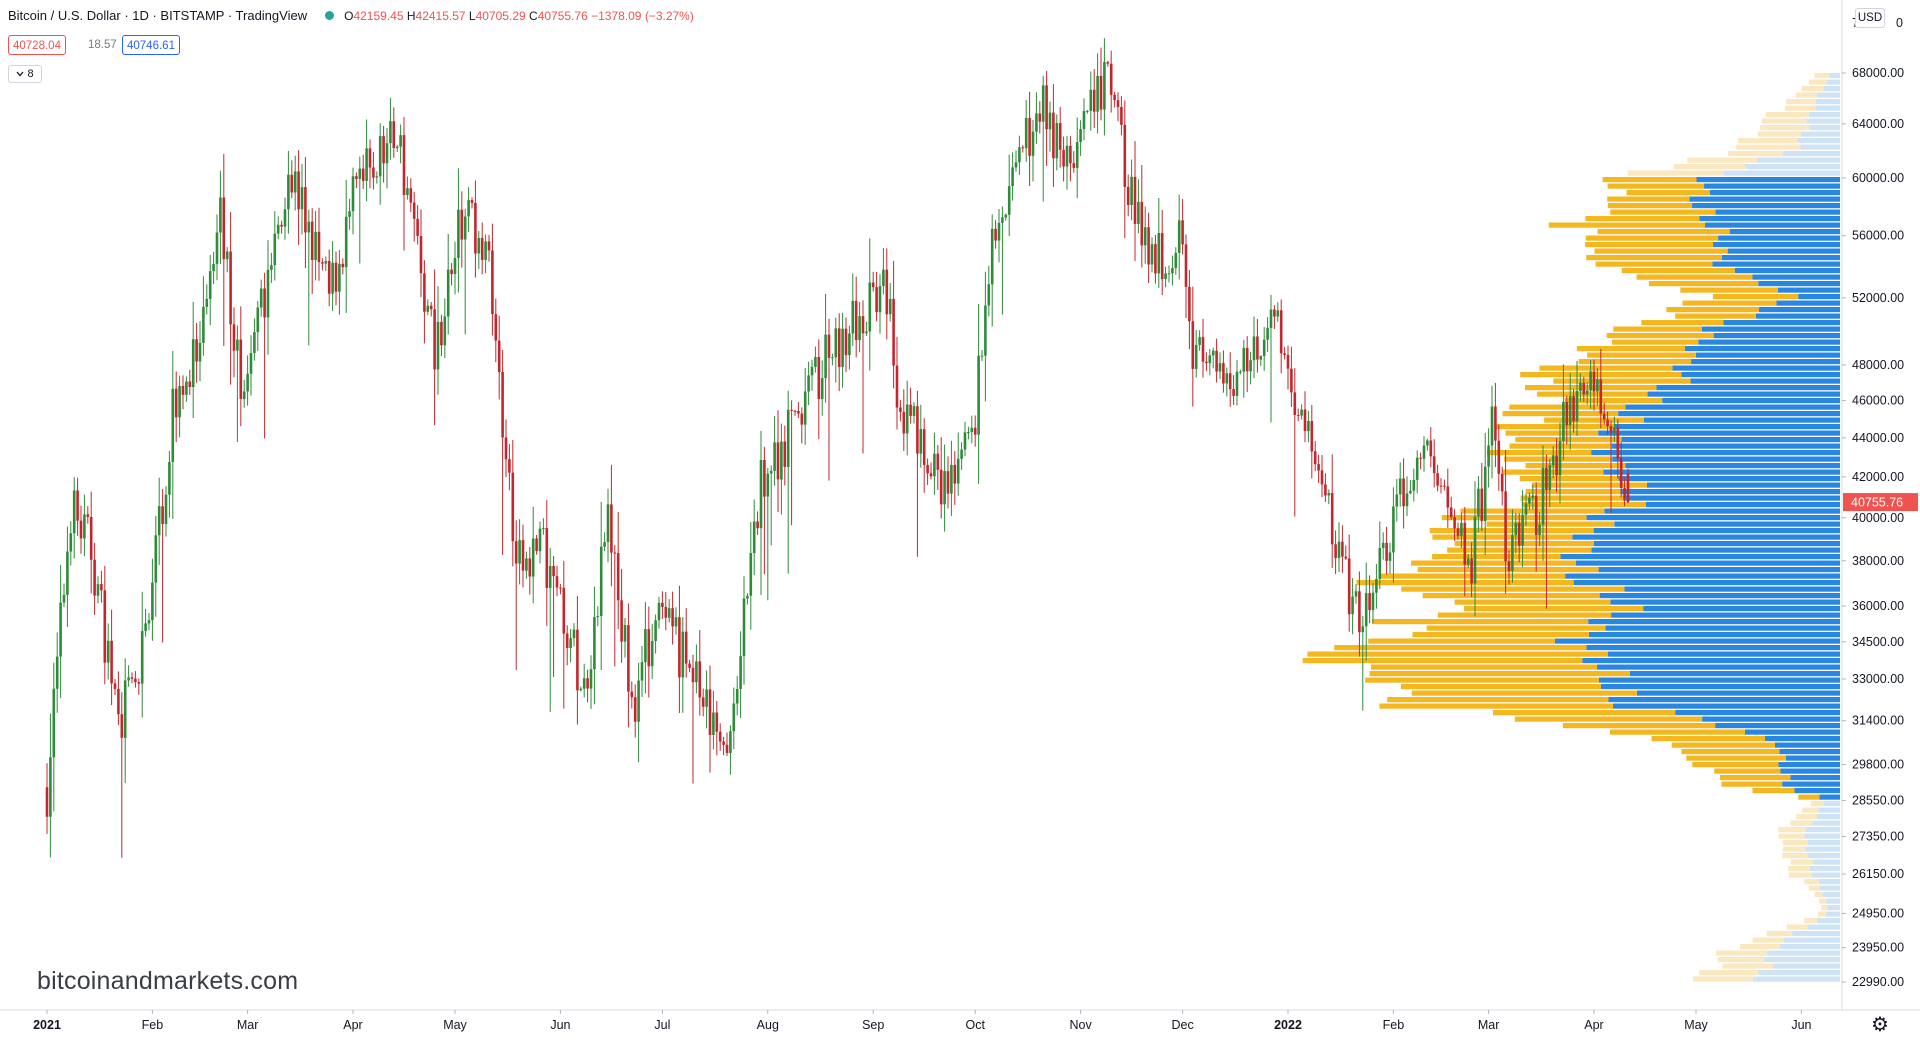 The width and height of the screenshot is (1920, 1045). What do you see at coordinates (25, 74) in the screenshot?
I see `indicators-toggle-button: 8` at bounding box center [25, 74].